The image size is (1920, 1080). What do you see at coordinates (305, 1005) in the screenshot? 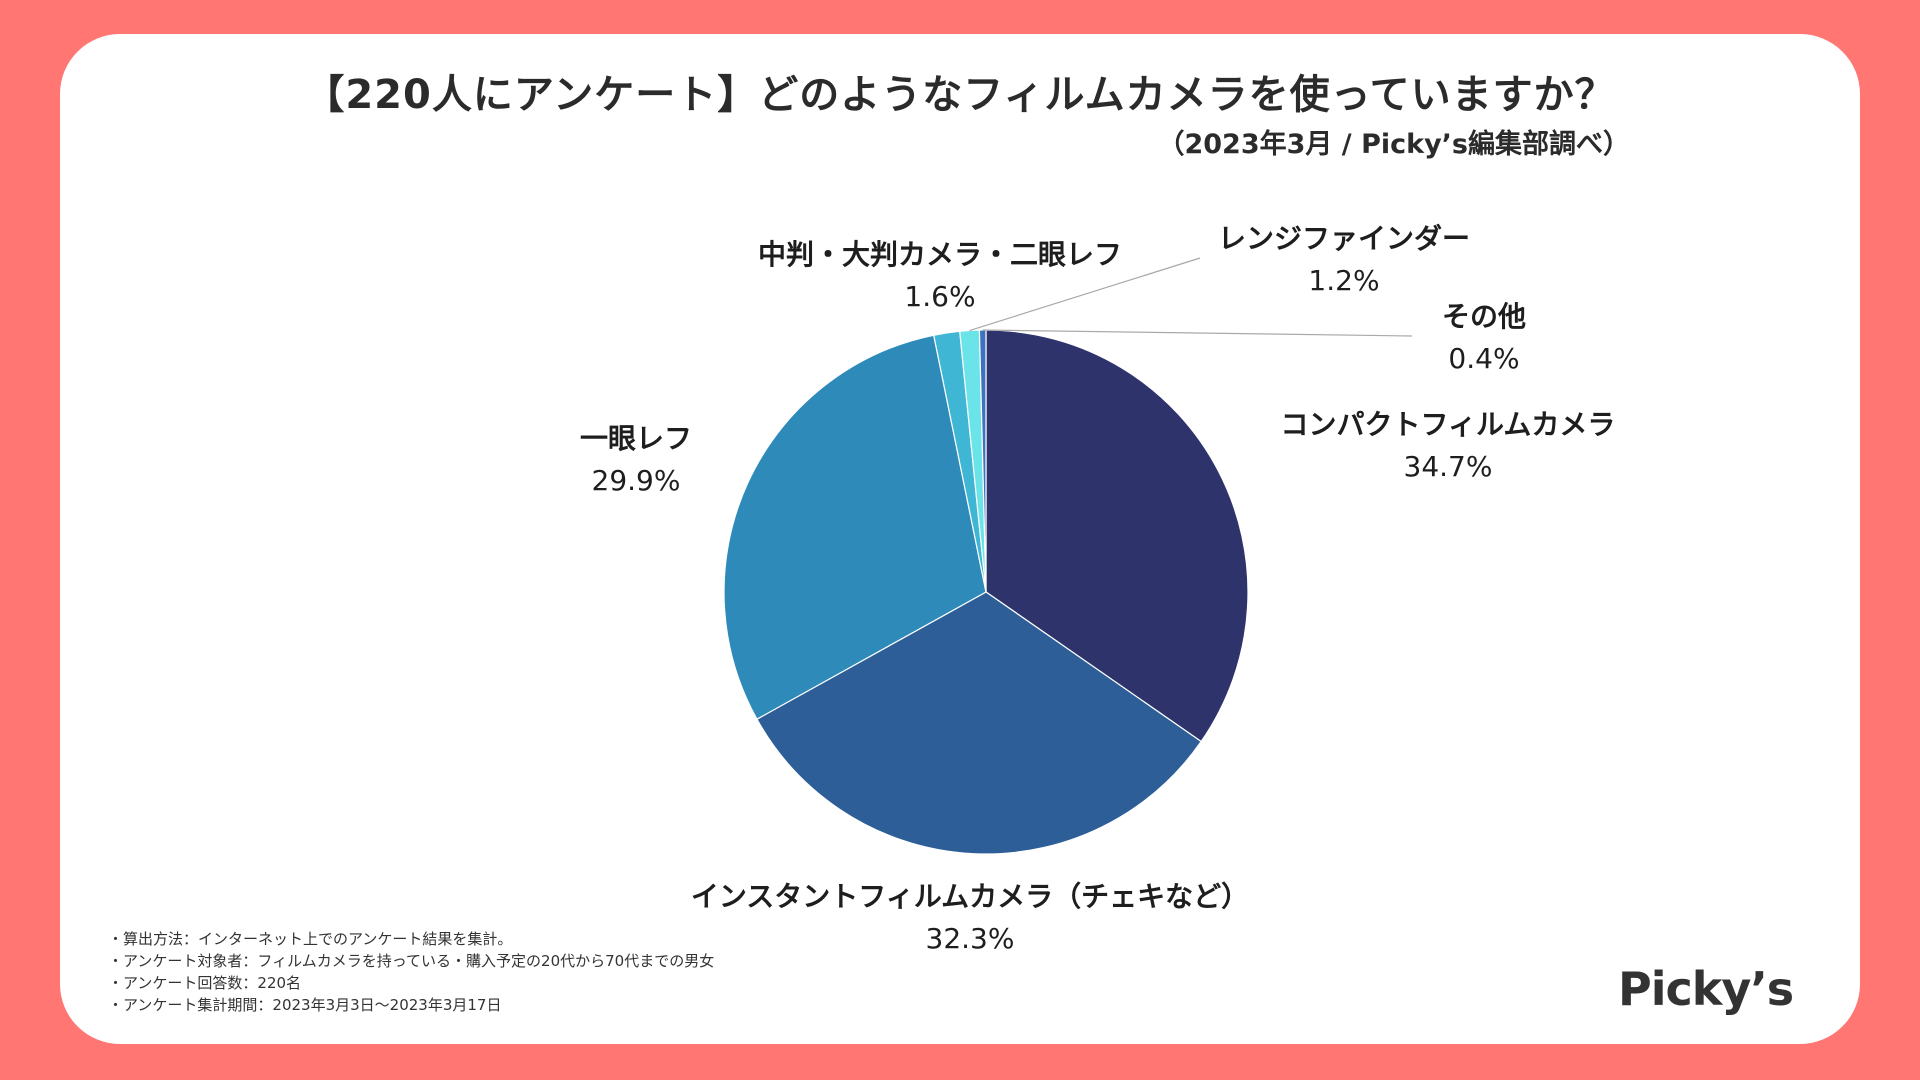
I see `note-period: ・アンケート集計期間：2023年3月3日〜2023年3月17日` at bounding box center [305, 1005].